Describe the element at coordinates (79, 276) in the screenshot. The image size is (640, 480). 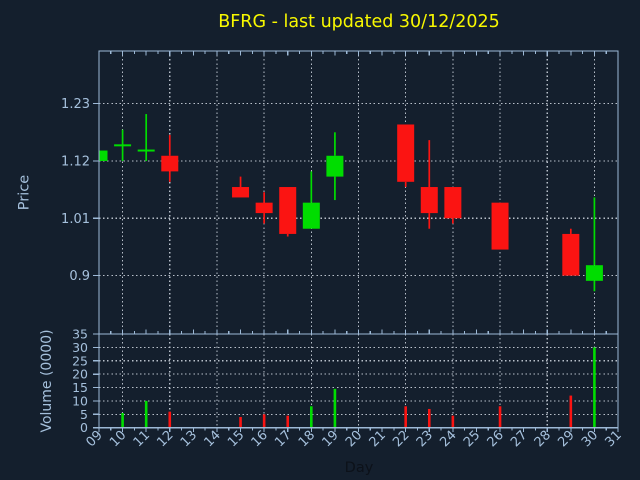
I see `price-ytick-label: 0.9` at that location.